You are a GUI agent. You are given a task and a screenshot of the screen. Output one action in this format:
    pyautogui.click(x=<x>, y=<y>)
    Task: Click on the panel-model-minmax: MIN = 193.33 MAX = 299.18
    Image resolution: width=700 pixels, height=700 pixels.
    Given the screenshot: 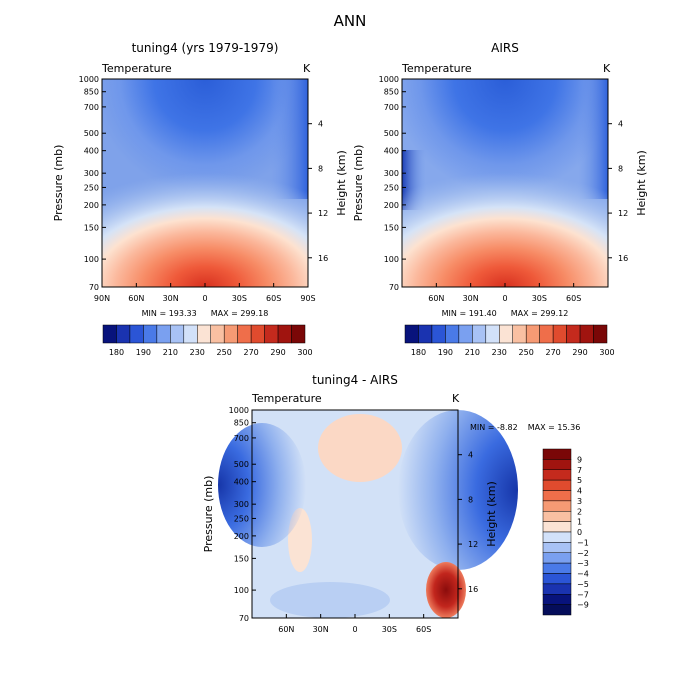 What is the action you would take?
    pyautogui.click(x=205, y=313)
    